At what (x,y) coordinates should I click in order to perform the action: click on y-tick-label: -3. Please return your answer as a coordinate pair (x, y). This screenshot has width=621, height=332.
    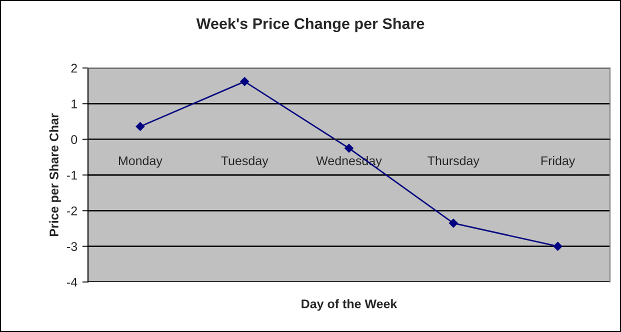
    Looking at the image, I should click on (72, 246).